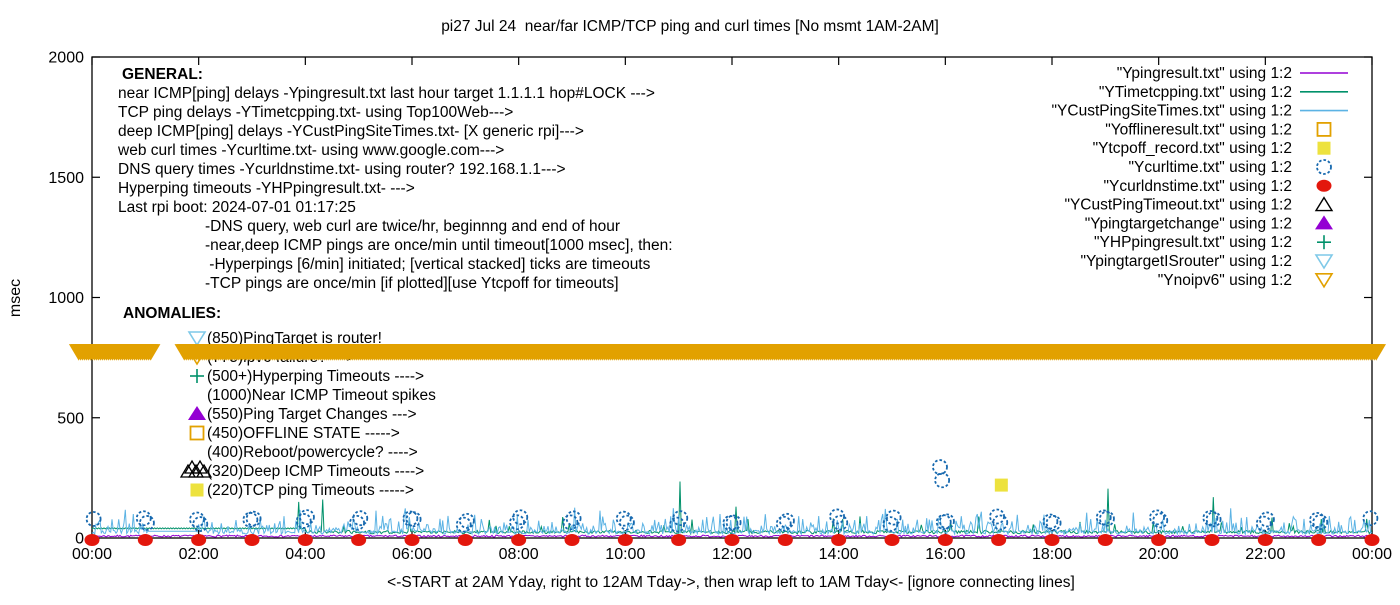 This screenshot has width=1400, height=605. I want to click on anomaly-line: (400)Reboot/powercycle? ---->, so click(312, 452).